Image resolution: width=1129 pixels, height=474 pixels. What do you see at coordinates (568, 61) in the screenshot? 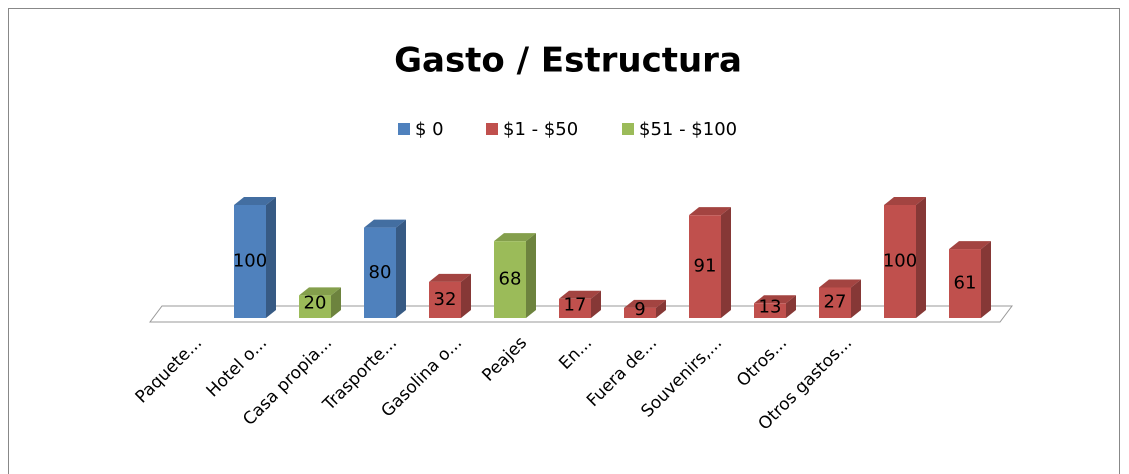
I see `chart-title: Gasto / Estructura` at bounding box center [568, 61].